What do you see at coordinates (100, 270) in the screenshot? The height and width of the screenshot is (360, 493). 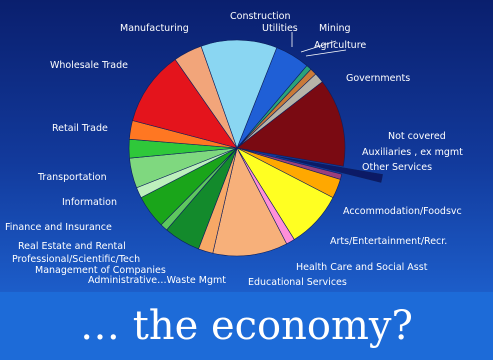 I see `label-management: Management of Companies` at bounding box center [100, 270].